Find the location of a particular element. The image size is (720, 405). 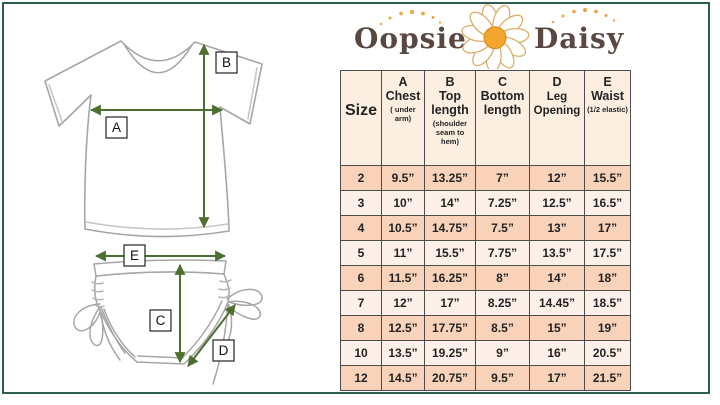

cell-top-length: 13.25” is located at coordinates (450, 178).